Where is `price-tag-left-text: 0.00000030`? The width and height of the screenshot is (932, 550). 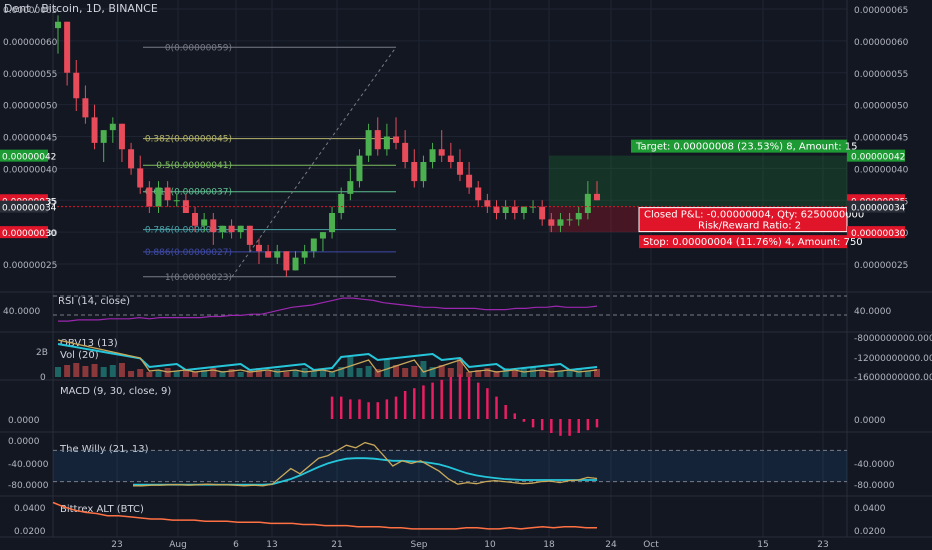 price-tag-left-text: 0.00000030 is located at coordinates (29, 234).